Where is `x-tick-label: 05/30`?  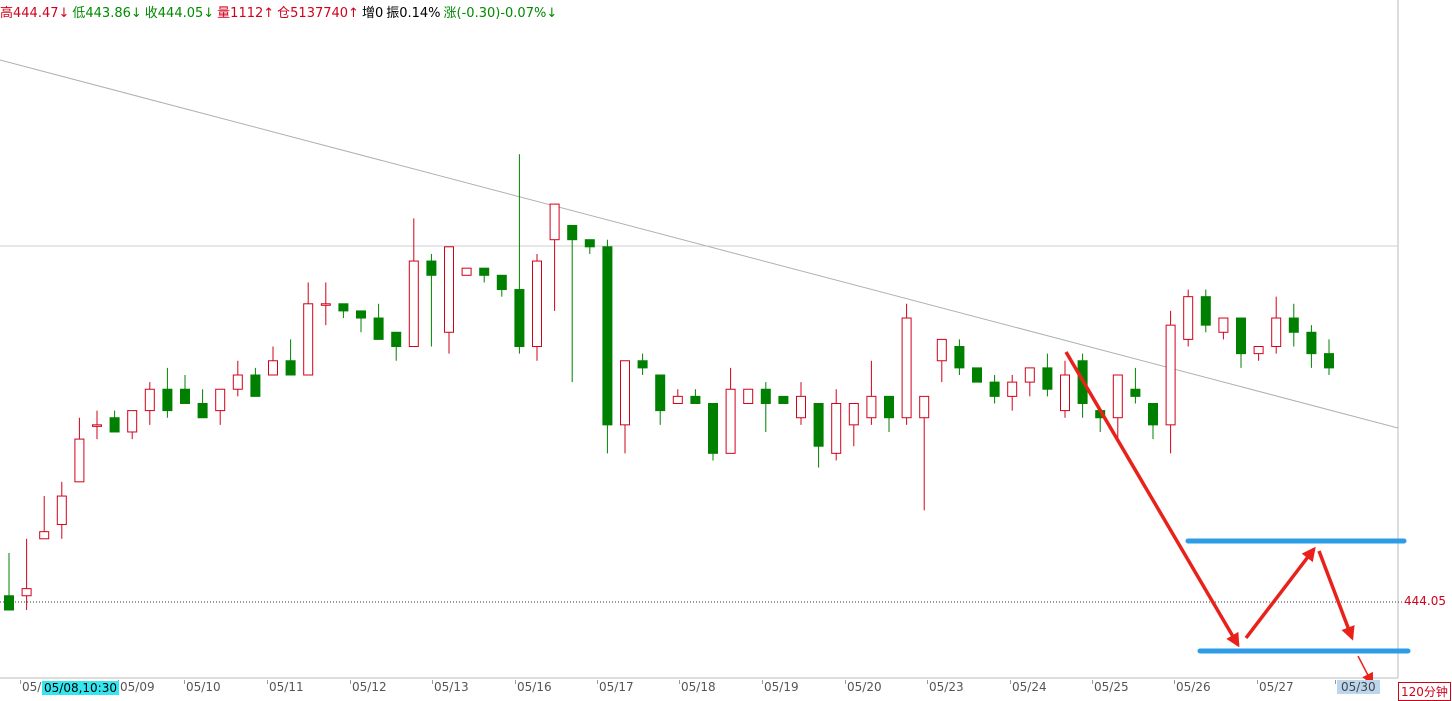
x-tick-label: 05/30 is located at coordinates (1358, 687).